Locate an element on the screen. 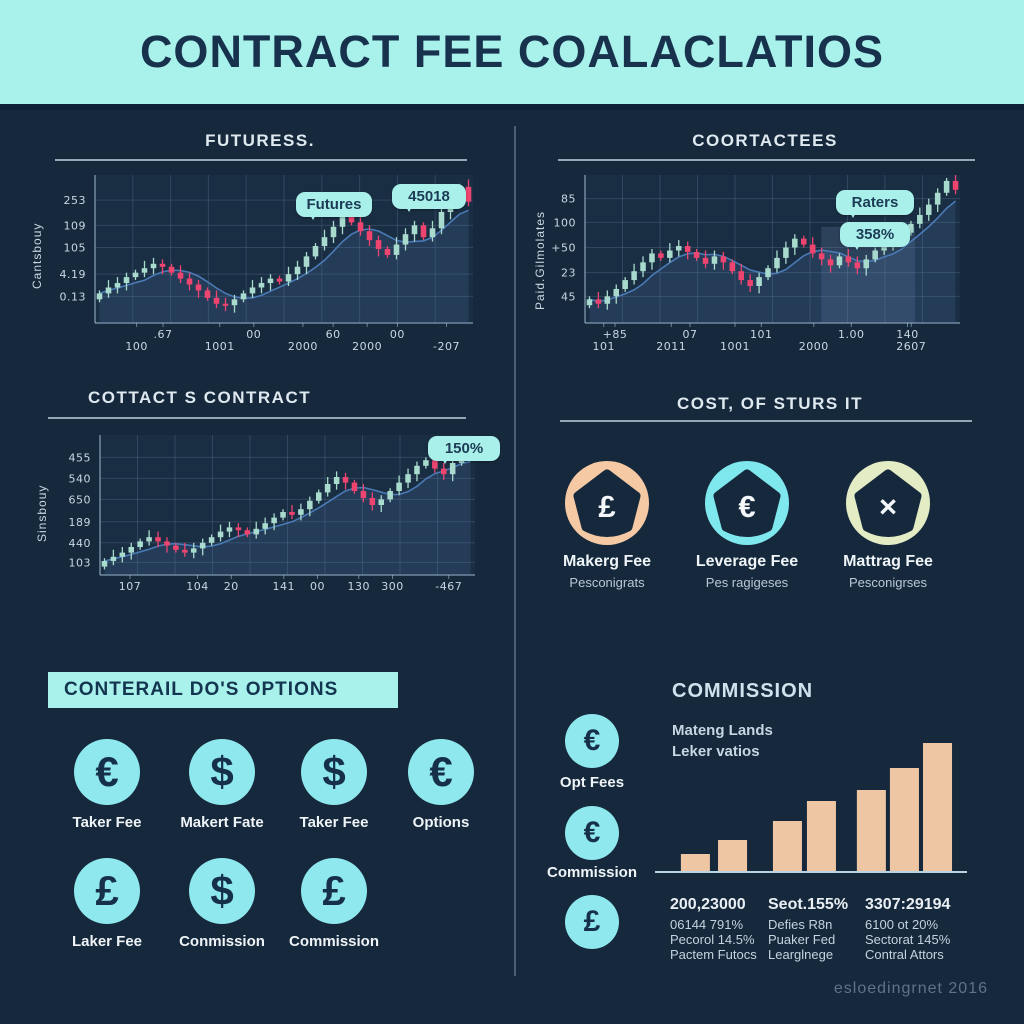 This screenshot has height=1024, width=1024. svg-text: 540 is located at coordinates (80, 478).